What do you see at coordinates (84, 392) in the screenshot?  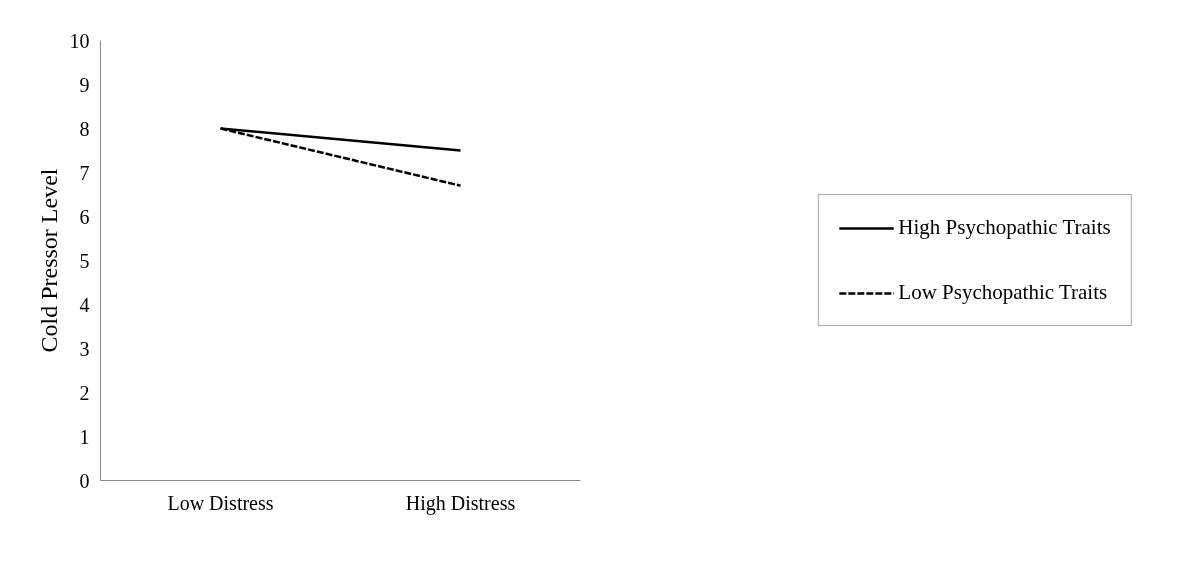 I see `y-tick-label: 2` at bounding box center [84, 392].